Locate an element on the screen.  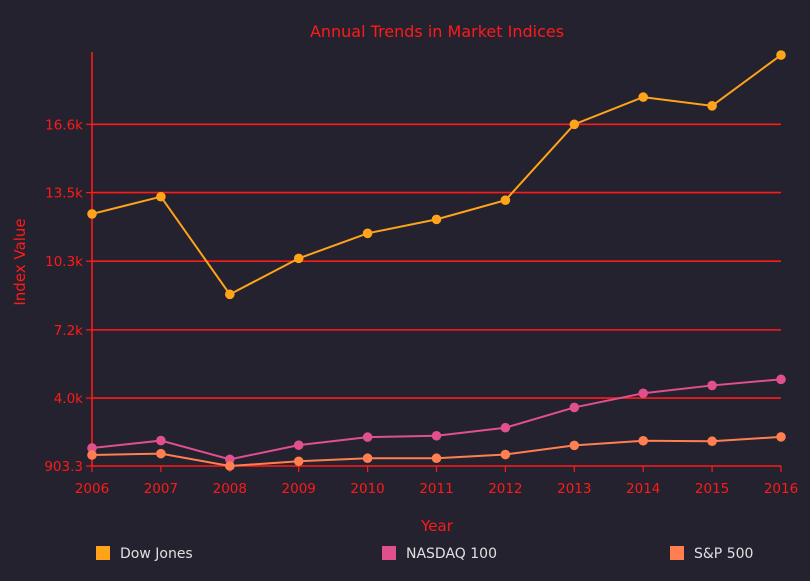
x-tick-label: 2011 is located at coordinates (436, 489).